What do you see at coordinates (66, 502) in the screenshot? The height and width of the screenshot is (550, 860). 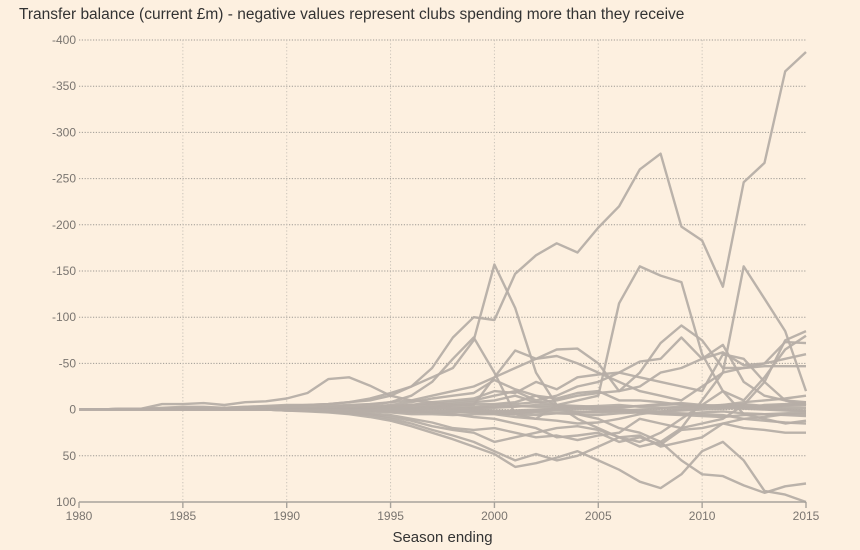 I see `y-tick-label: 100` at bounding box center [66, 502].